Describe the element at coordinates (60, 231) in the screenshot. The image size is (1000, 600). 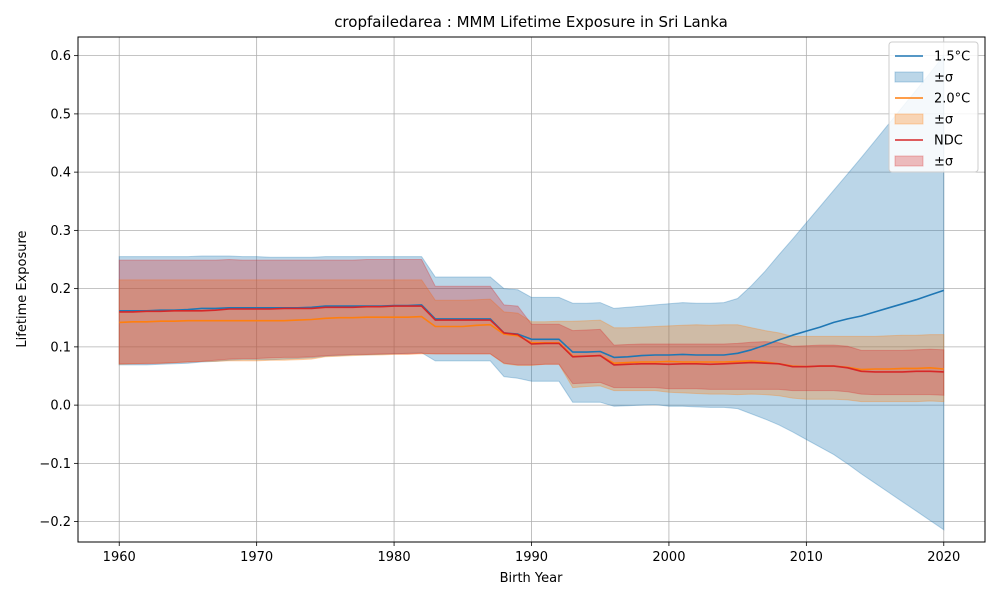
I see `y-tick-label: 0.3` at that location.